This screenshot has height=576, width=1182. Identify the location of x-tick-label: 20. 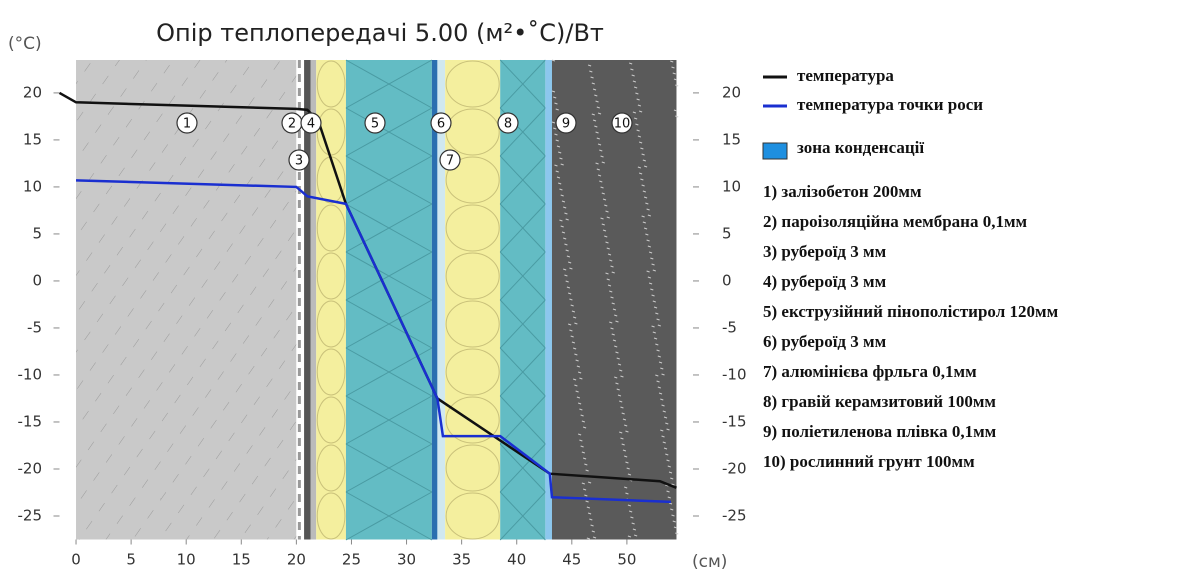
(296, 560).